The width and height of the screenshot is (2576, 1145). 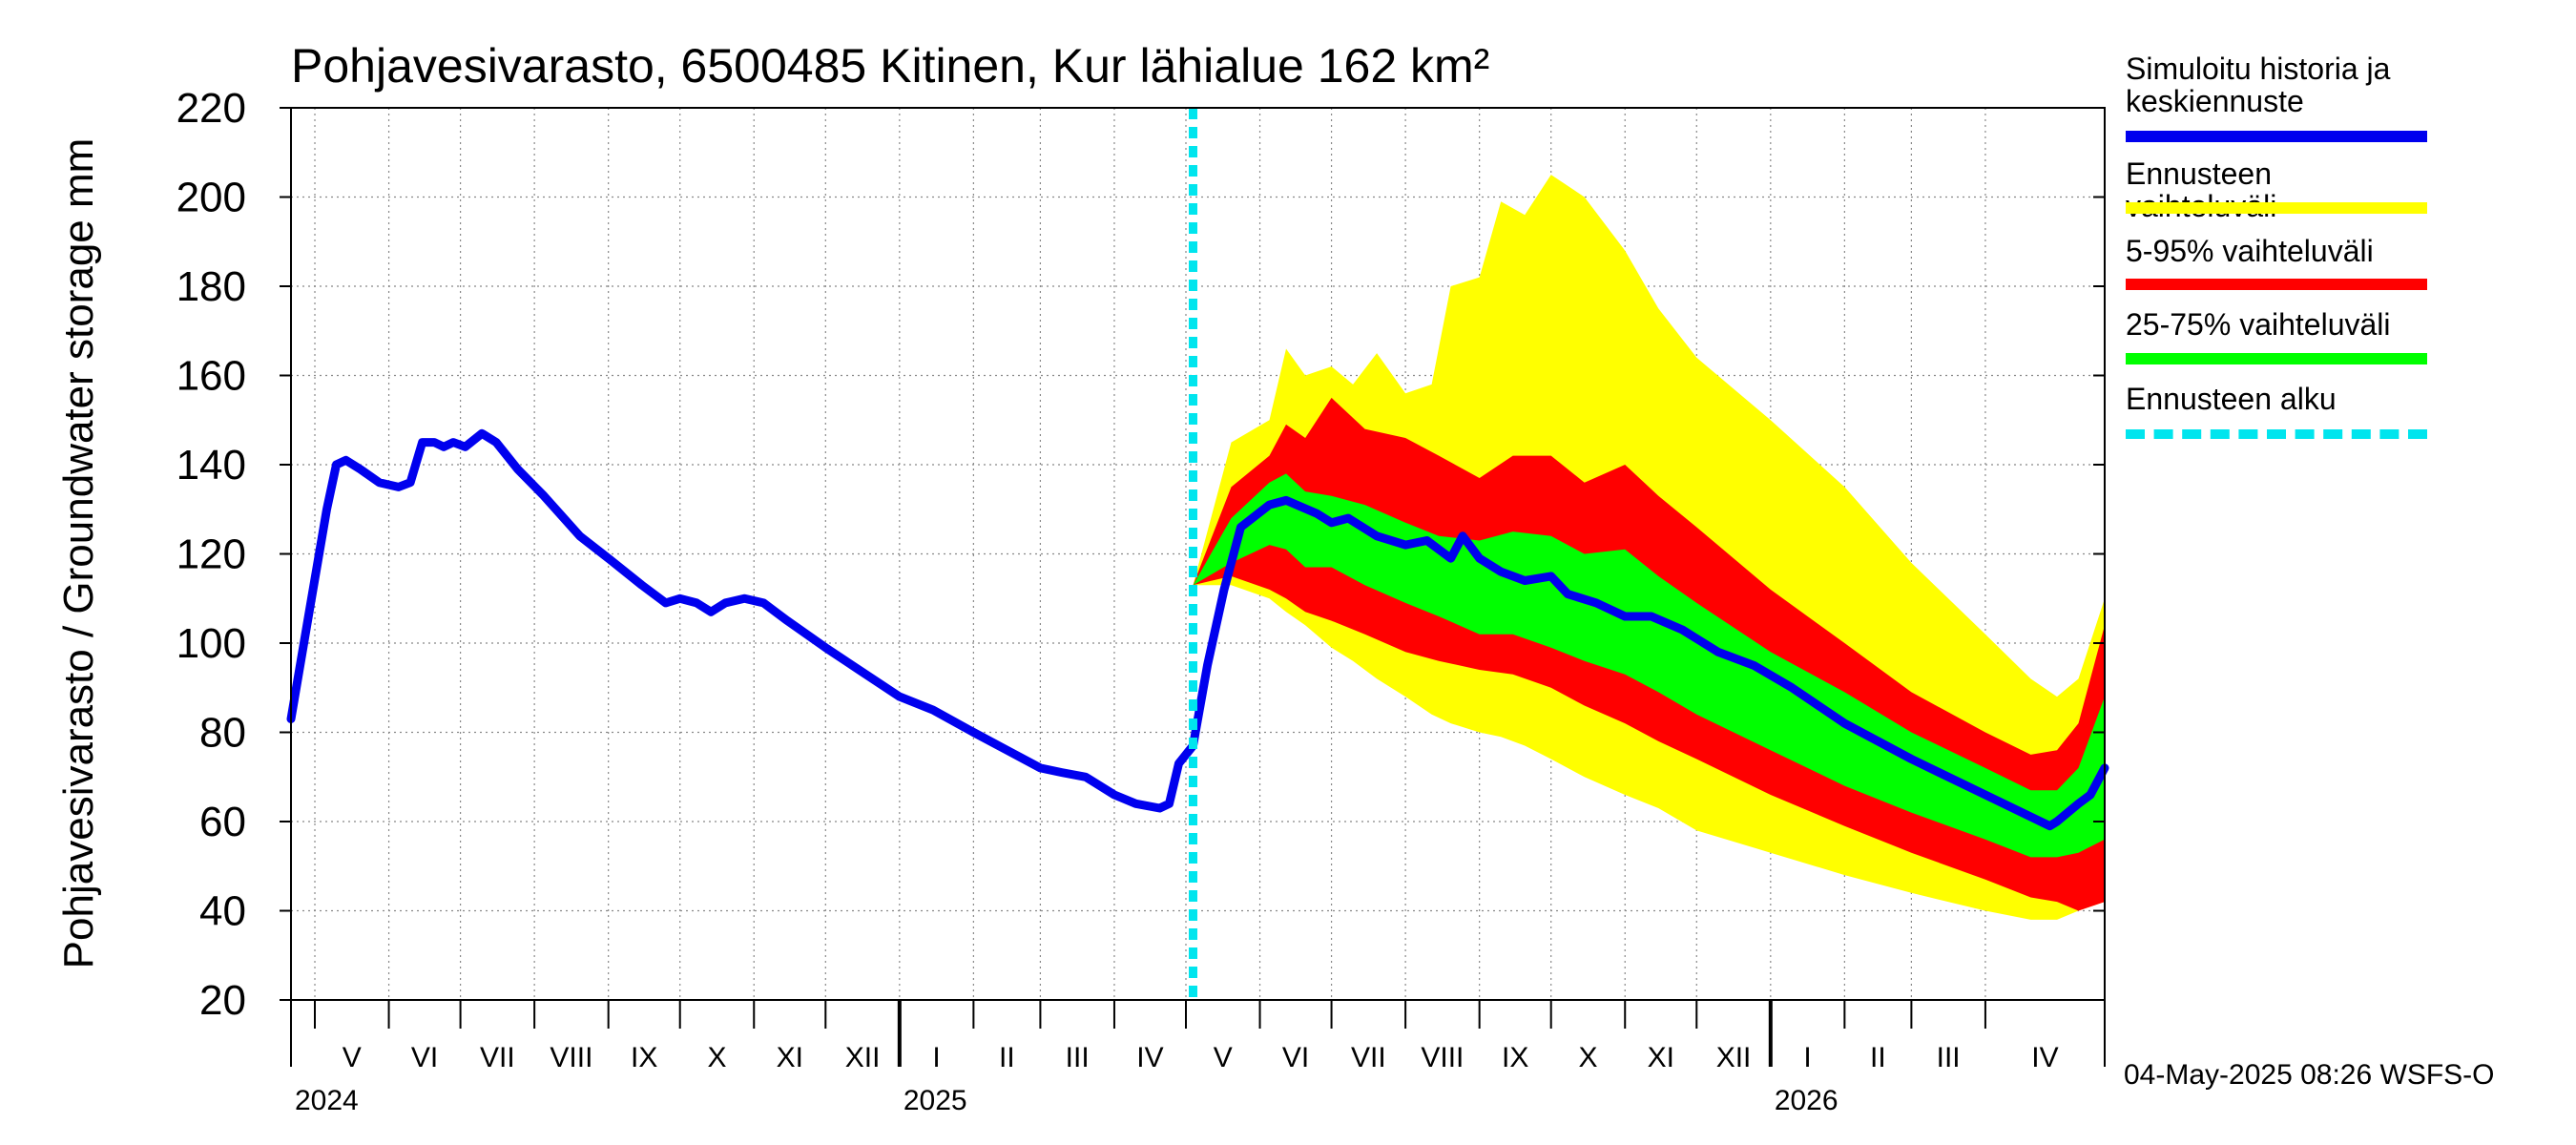 What do you see at coordinates (2258, 324) in the screenshot?
I see `legend-label-25-75: 25-75% vaihteluväli` at bounding box center [2258, 324].